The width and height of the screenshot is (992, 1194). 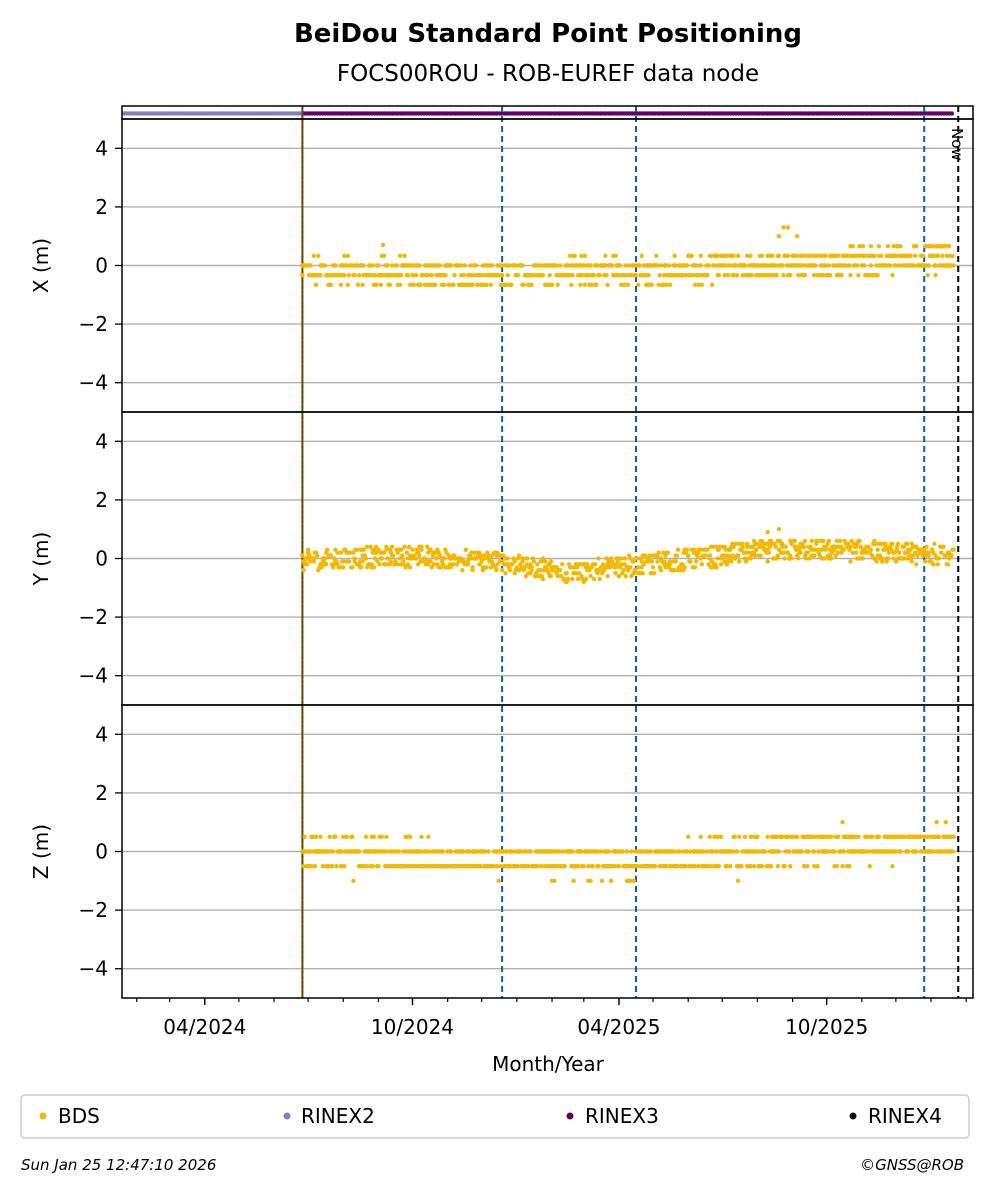 What do you see at coordinates (93, 910) in the screenshot?
I see `y-tick-label: −2` at bounding box center [93, 910].